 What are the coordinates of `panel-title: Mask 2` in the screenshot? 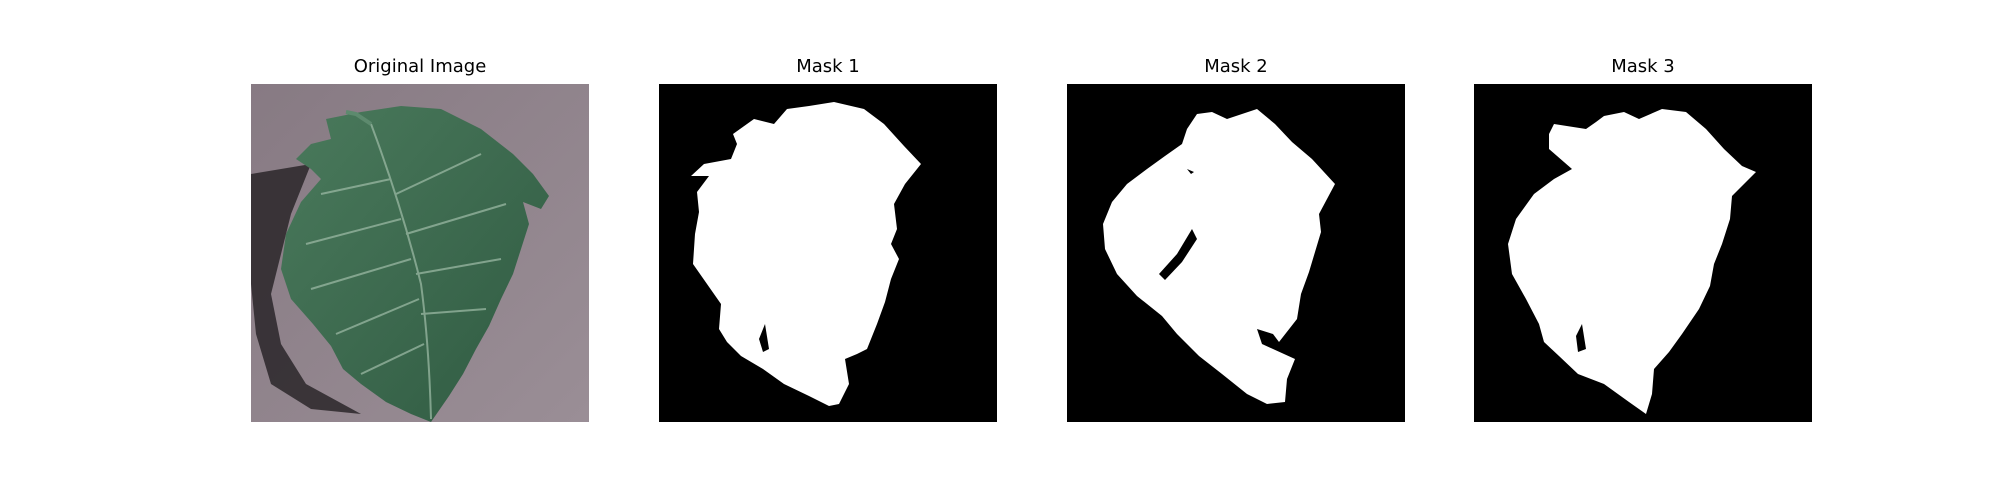 It's located at (1236, 66).